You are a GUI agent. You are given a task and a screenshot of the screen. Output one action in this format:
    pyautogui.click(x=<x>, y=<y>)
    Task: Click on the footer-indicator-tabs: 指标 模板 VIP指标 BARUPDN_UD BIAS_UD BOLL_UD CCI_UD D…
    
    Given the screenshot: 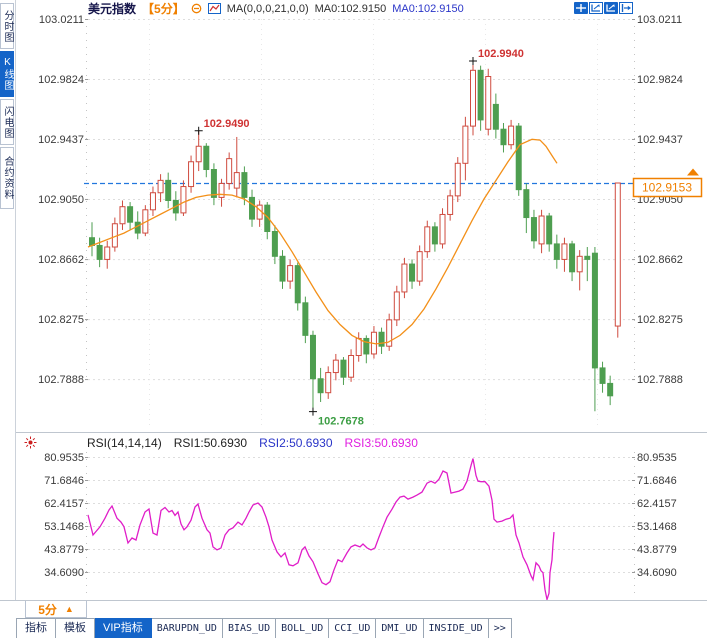 What is the action you would take?
    pyautogui.click(x=264, y=628)
    